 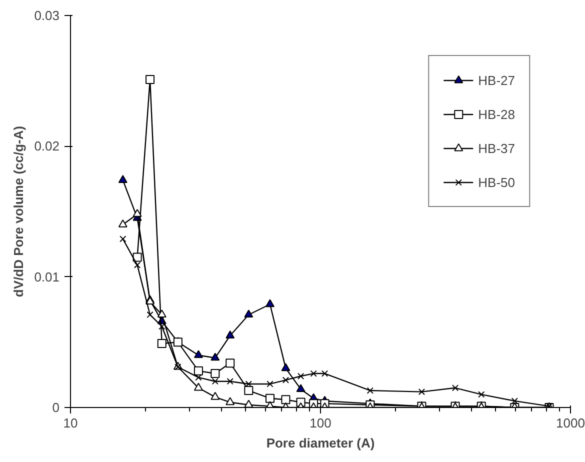 I want to click on y-axis-title: dV/dD Pore volume (cc/g-A), so click(x=18, y=212).